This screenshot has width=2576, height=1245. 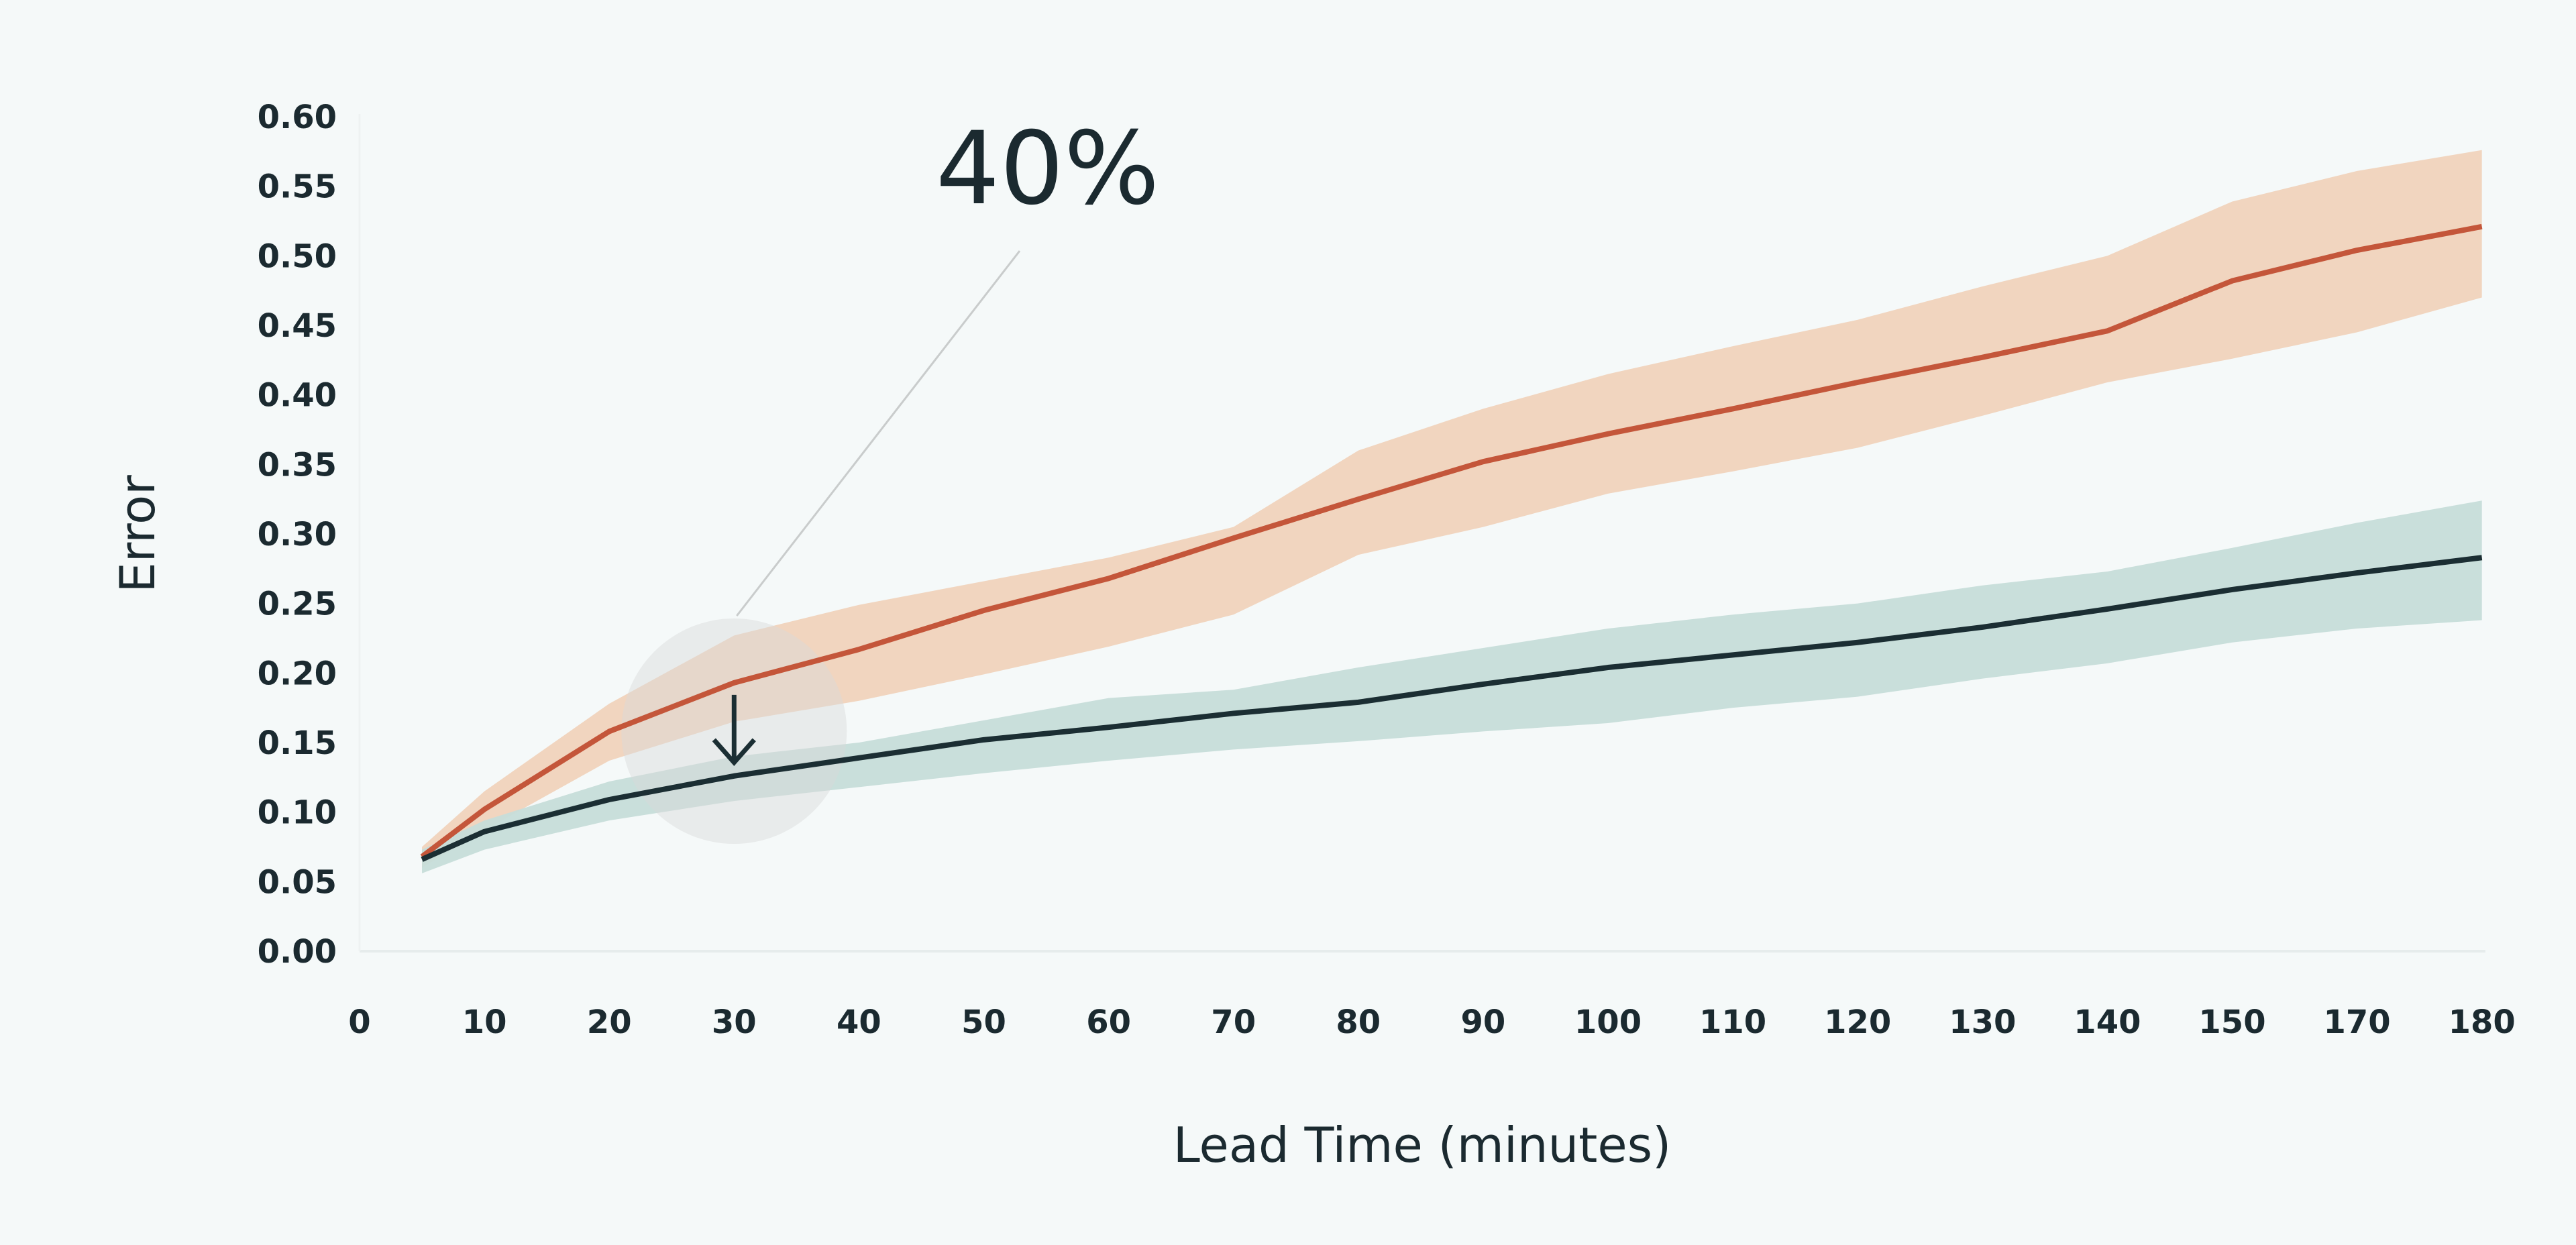 What do you see at coordinates (297, 604) in the screenshot?
I see `y-tick-label: 0.25` at bounding box center [297, 604].